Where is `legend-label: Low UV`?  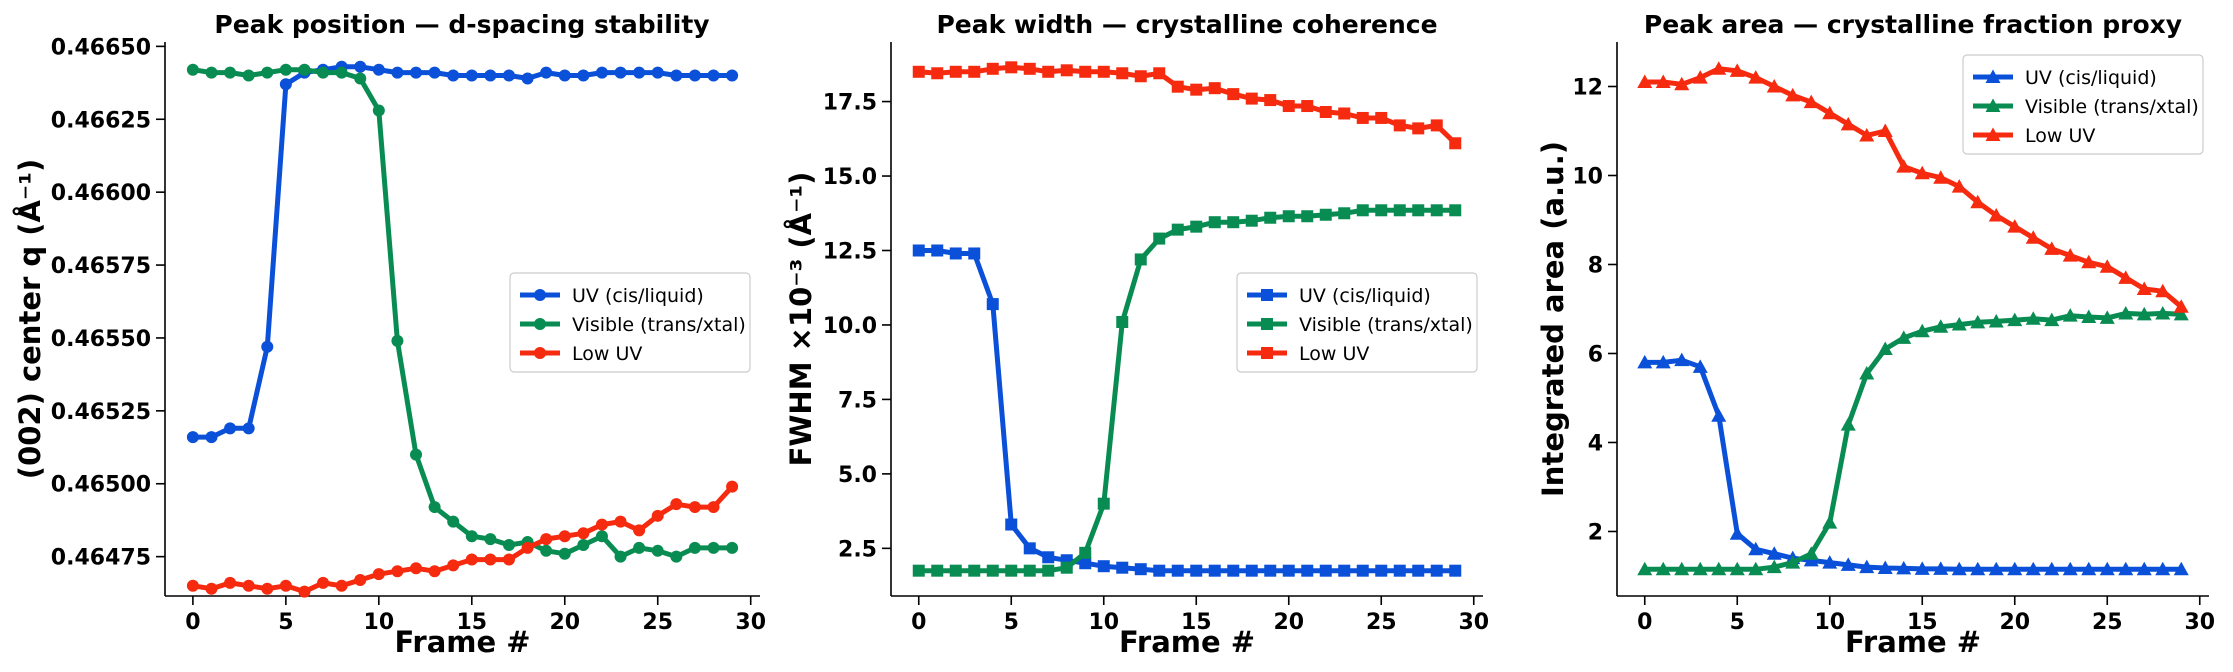
legend-label: Low UV is located at coordinates (2060, 136).